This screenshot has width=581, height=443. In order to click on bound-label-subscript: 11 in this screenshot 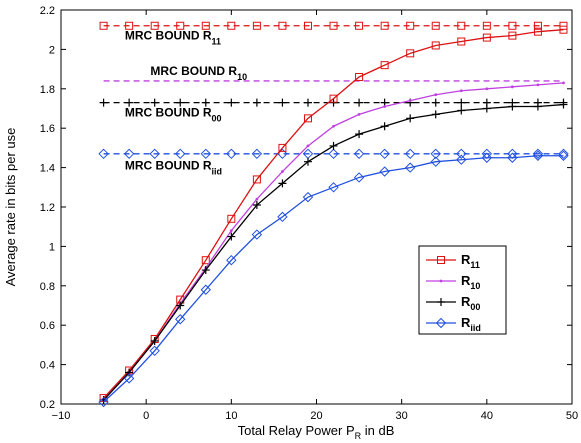, I will do `click(217, 42)`.